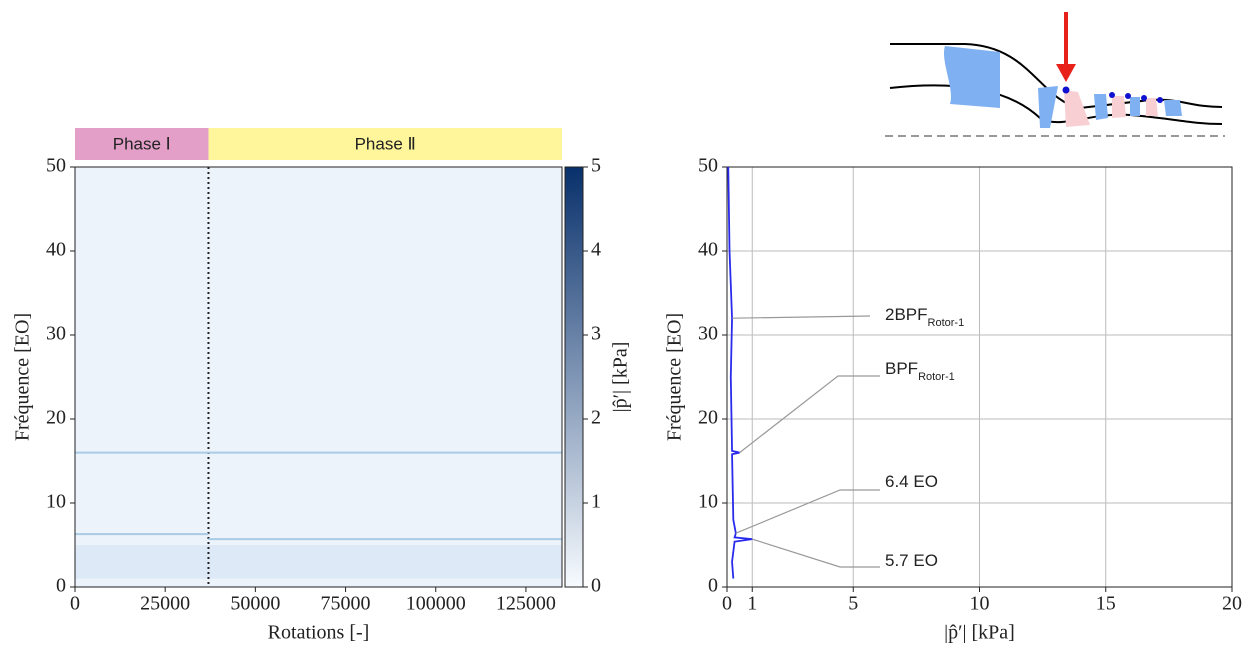  I want to click on x-tick-label: 50000, so click(255, 604).